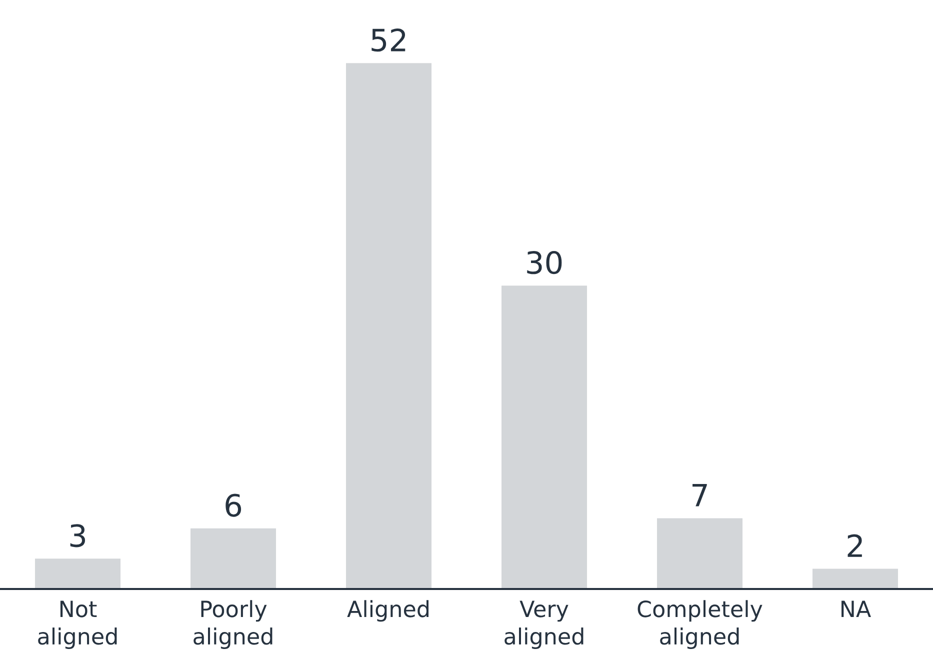 This screenshot has width=933, height=663. I want to click on x-tick-label: NA, so click(856, 609).